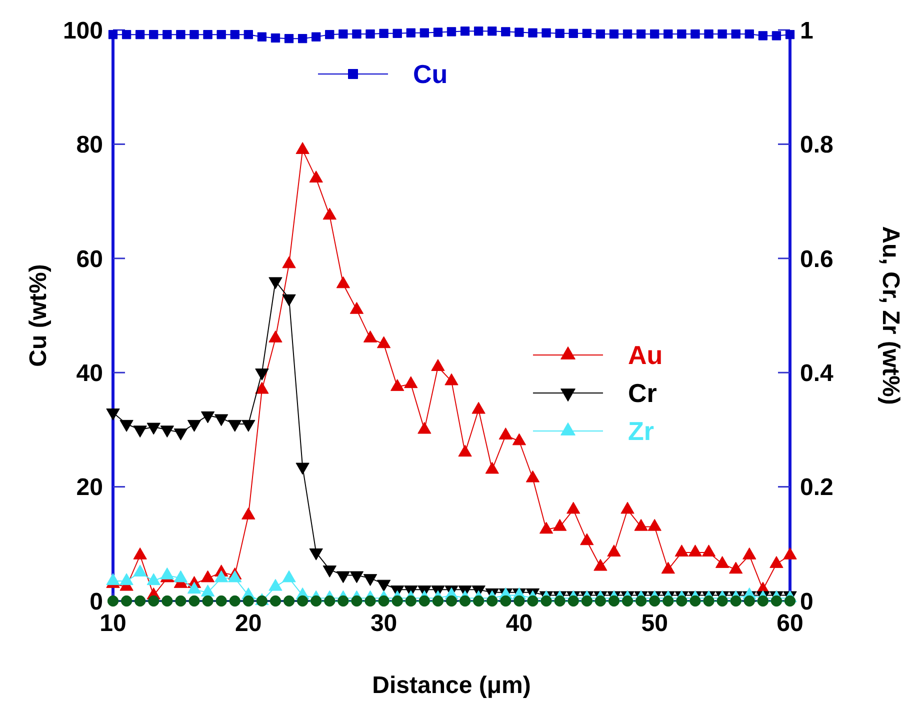 The image size is (908, 703). I want to click on y2-tick-label: 0.4, so click(817, 373).